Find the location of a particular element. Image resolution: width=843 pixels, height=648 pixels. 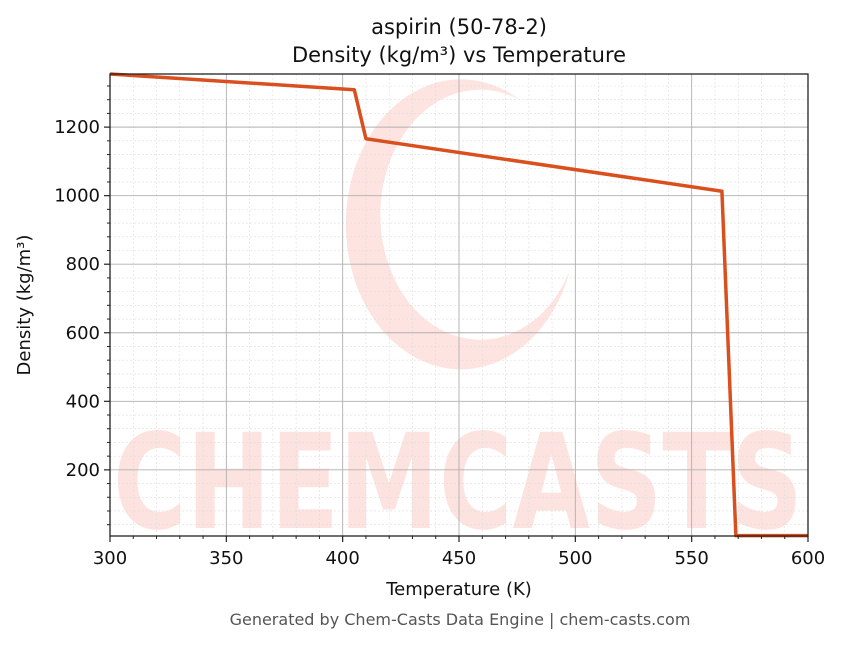

watermark-crescent is located at coordinates (457, 224).